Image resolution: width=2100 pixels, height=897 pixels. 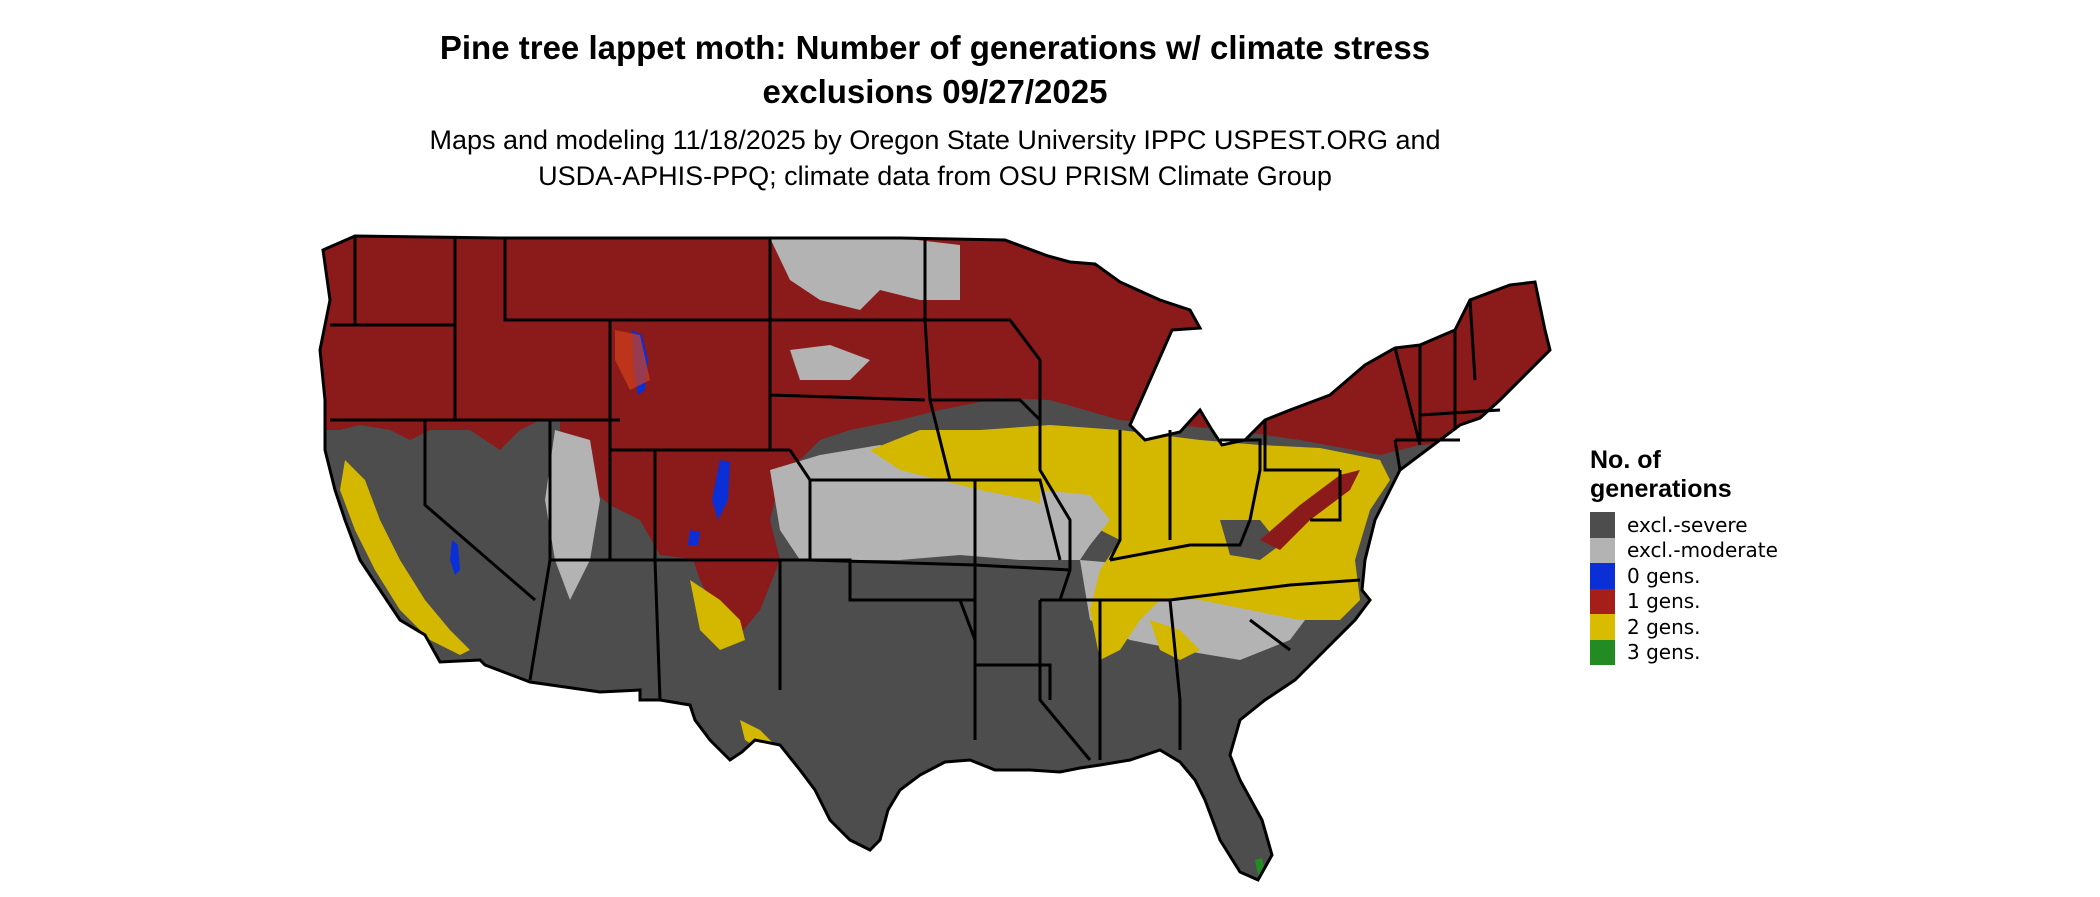 I want to click on region-2-gens-california, so click(x=405, y=557).